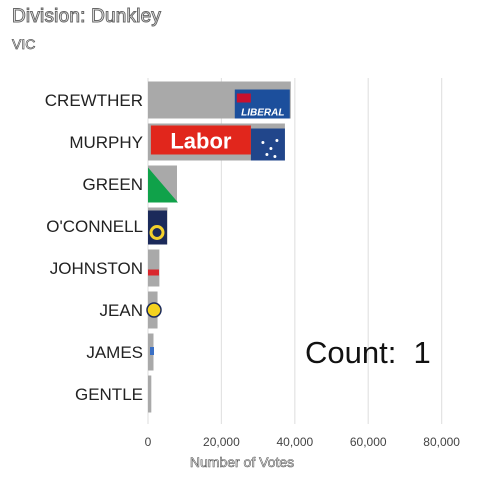 This screenshot has height=480, width=480. Describe the element at coordinates (109, 394) in the screenshot. I see `category-label: GENTLE` at that location.